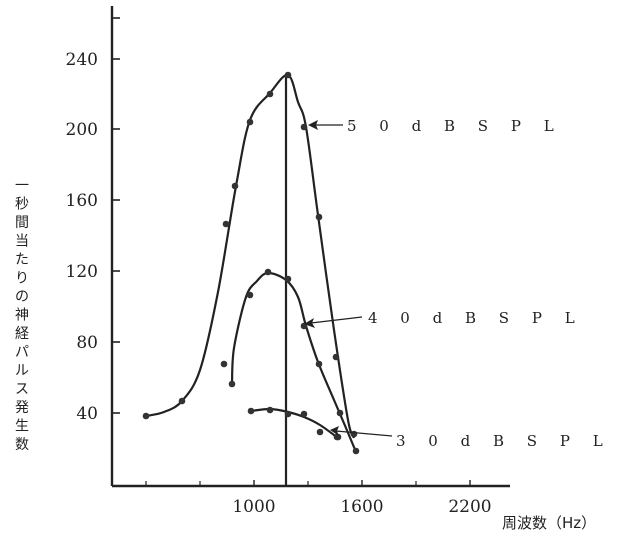 This screenshot has width=632, height=533. What do you see at coordinates (87, 414) in the screenshot?
I see `y-tick-label: 40` at bounding box center [87, 414].